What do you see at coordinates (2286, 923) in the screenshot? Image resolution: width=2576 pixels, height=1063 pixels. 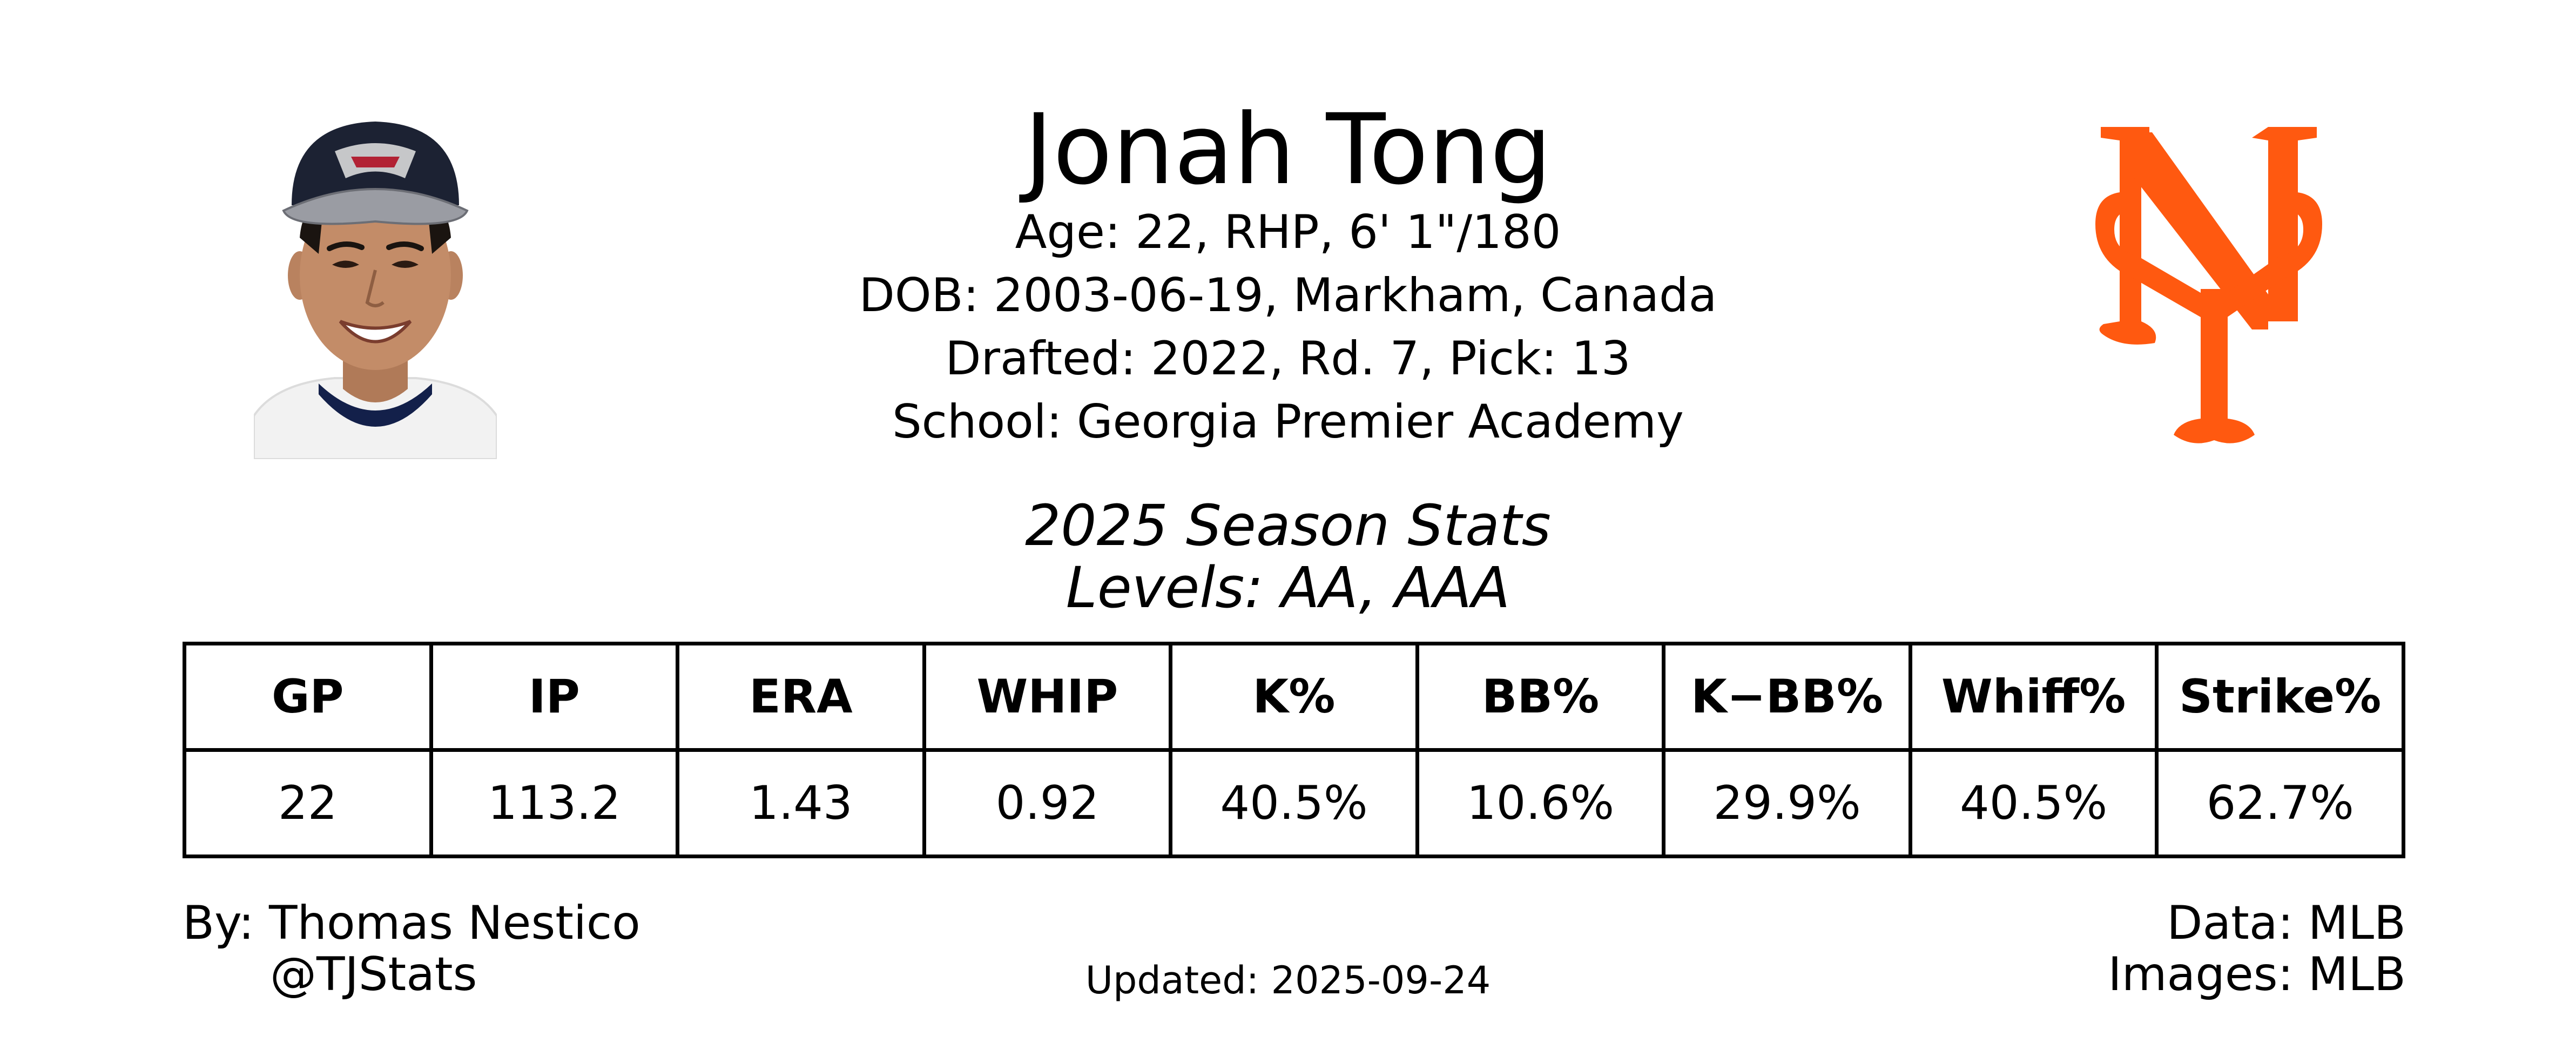 I see `data-source-credit: Data: MLB` at bounding box center [2286, 923].